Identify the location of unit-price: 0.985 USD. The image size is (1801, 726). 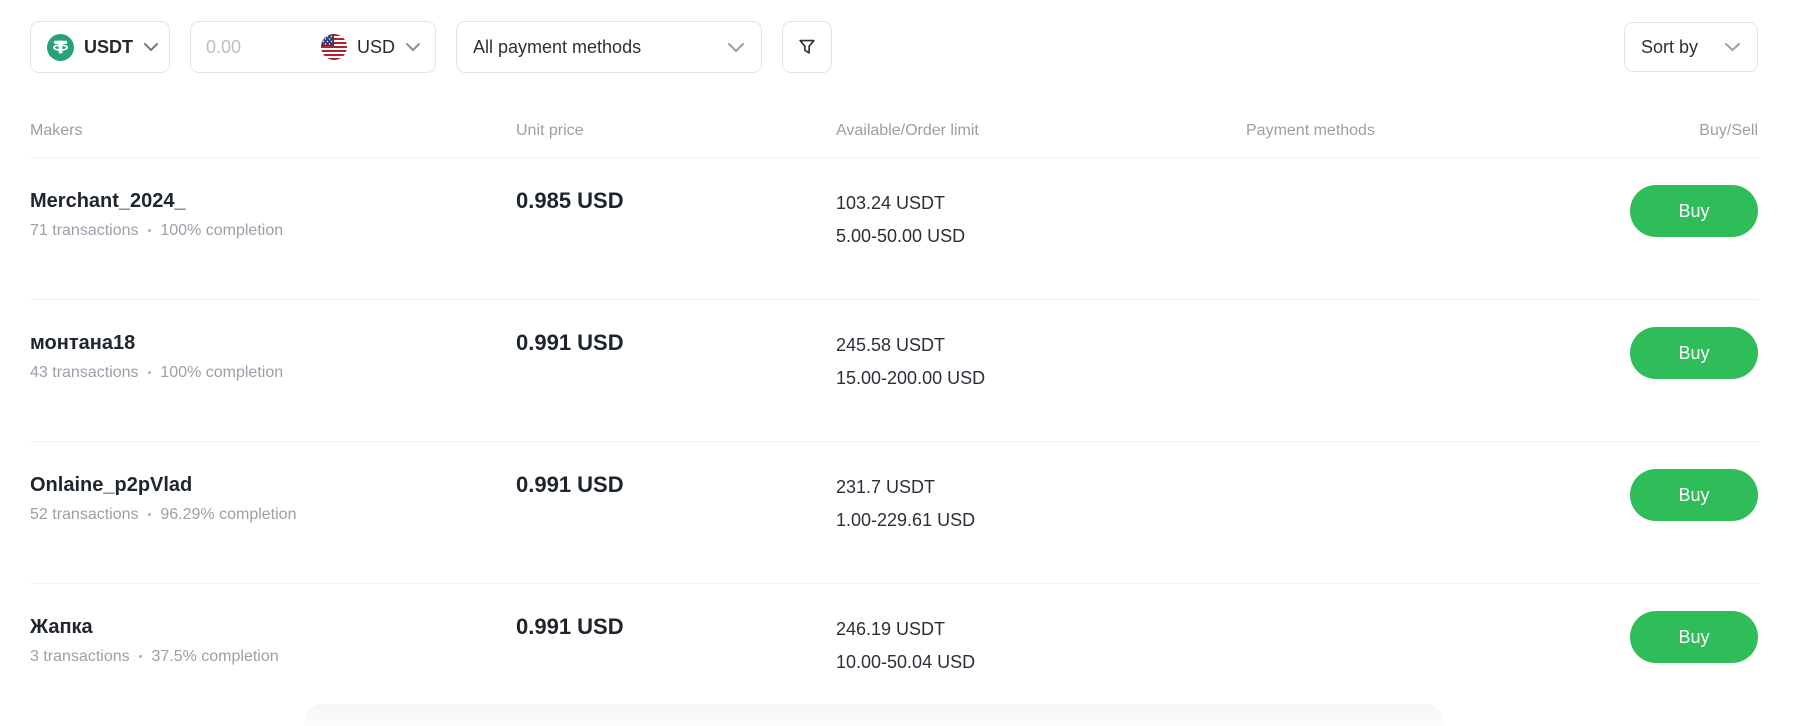
(570, 200).